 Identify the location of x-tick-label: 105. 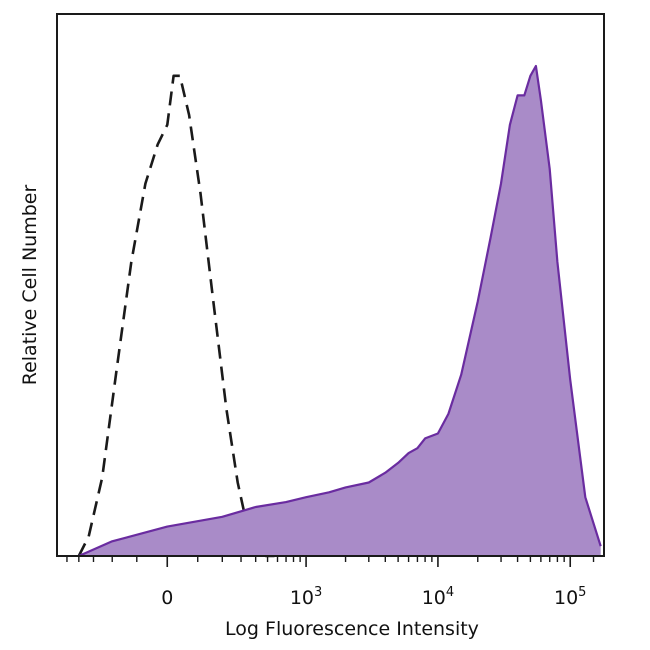
(570, 597).